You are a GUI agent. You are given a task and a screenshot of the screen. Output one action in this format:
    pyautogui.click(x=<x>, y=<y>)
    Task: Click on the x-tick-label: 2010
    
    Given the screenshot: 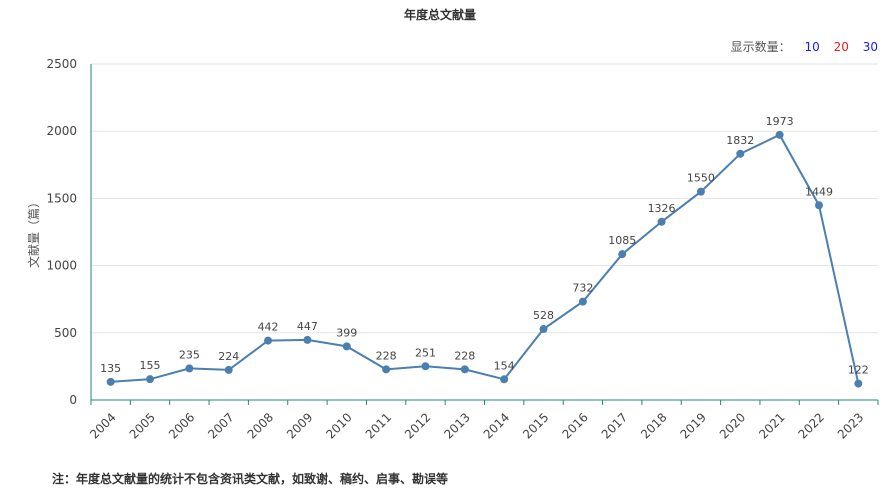 What is the action you would take?
    pyautogui.click(x=338, y=425)
    